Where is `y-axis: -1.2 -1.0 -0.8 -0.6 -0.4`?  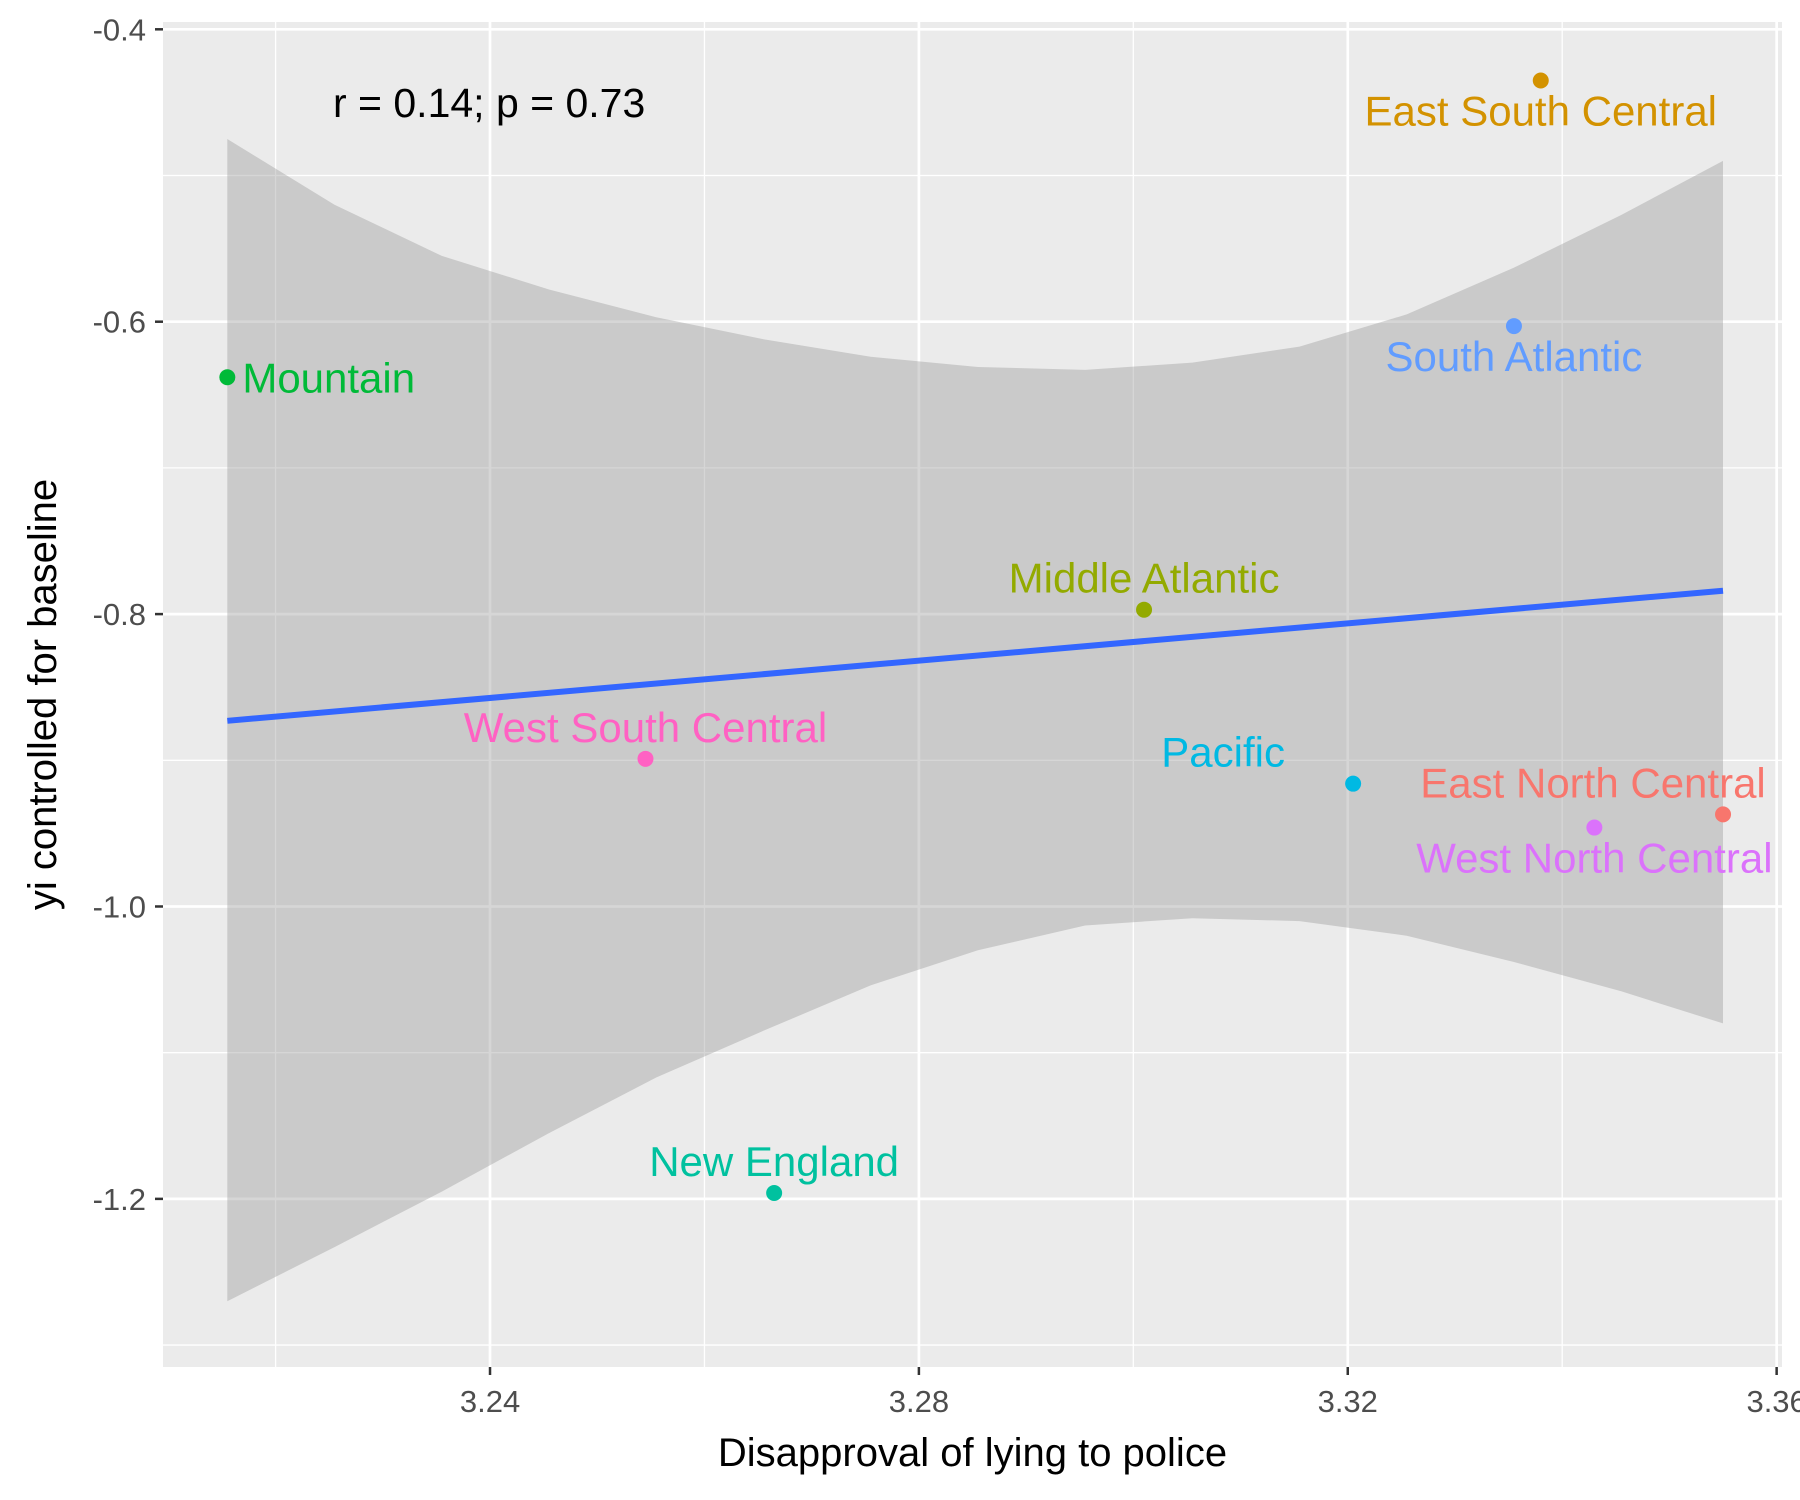
y-axis: -1.2 -1.0 -0.8 -0.6 -0.4 is located at coordinates (128, 614).